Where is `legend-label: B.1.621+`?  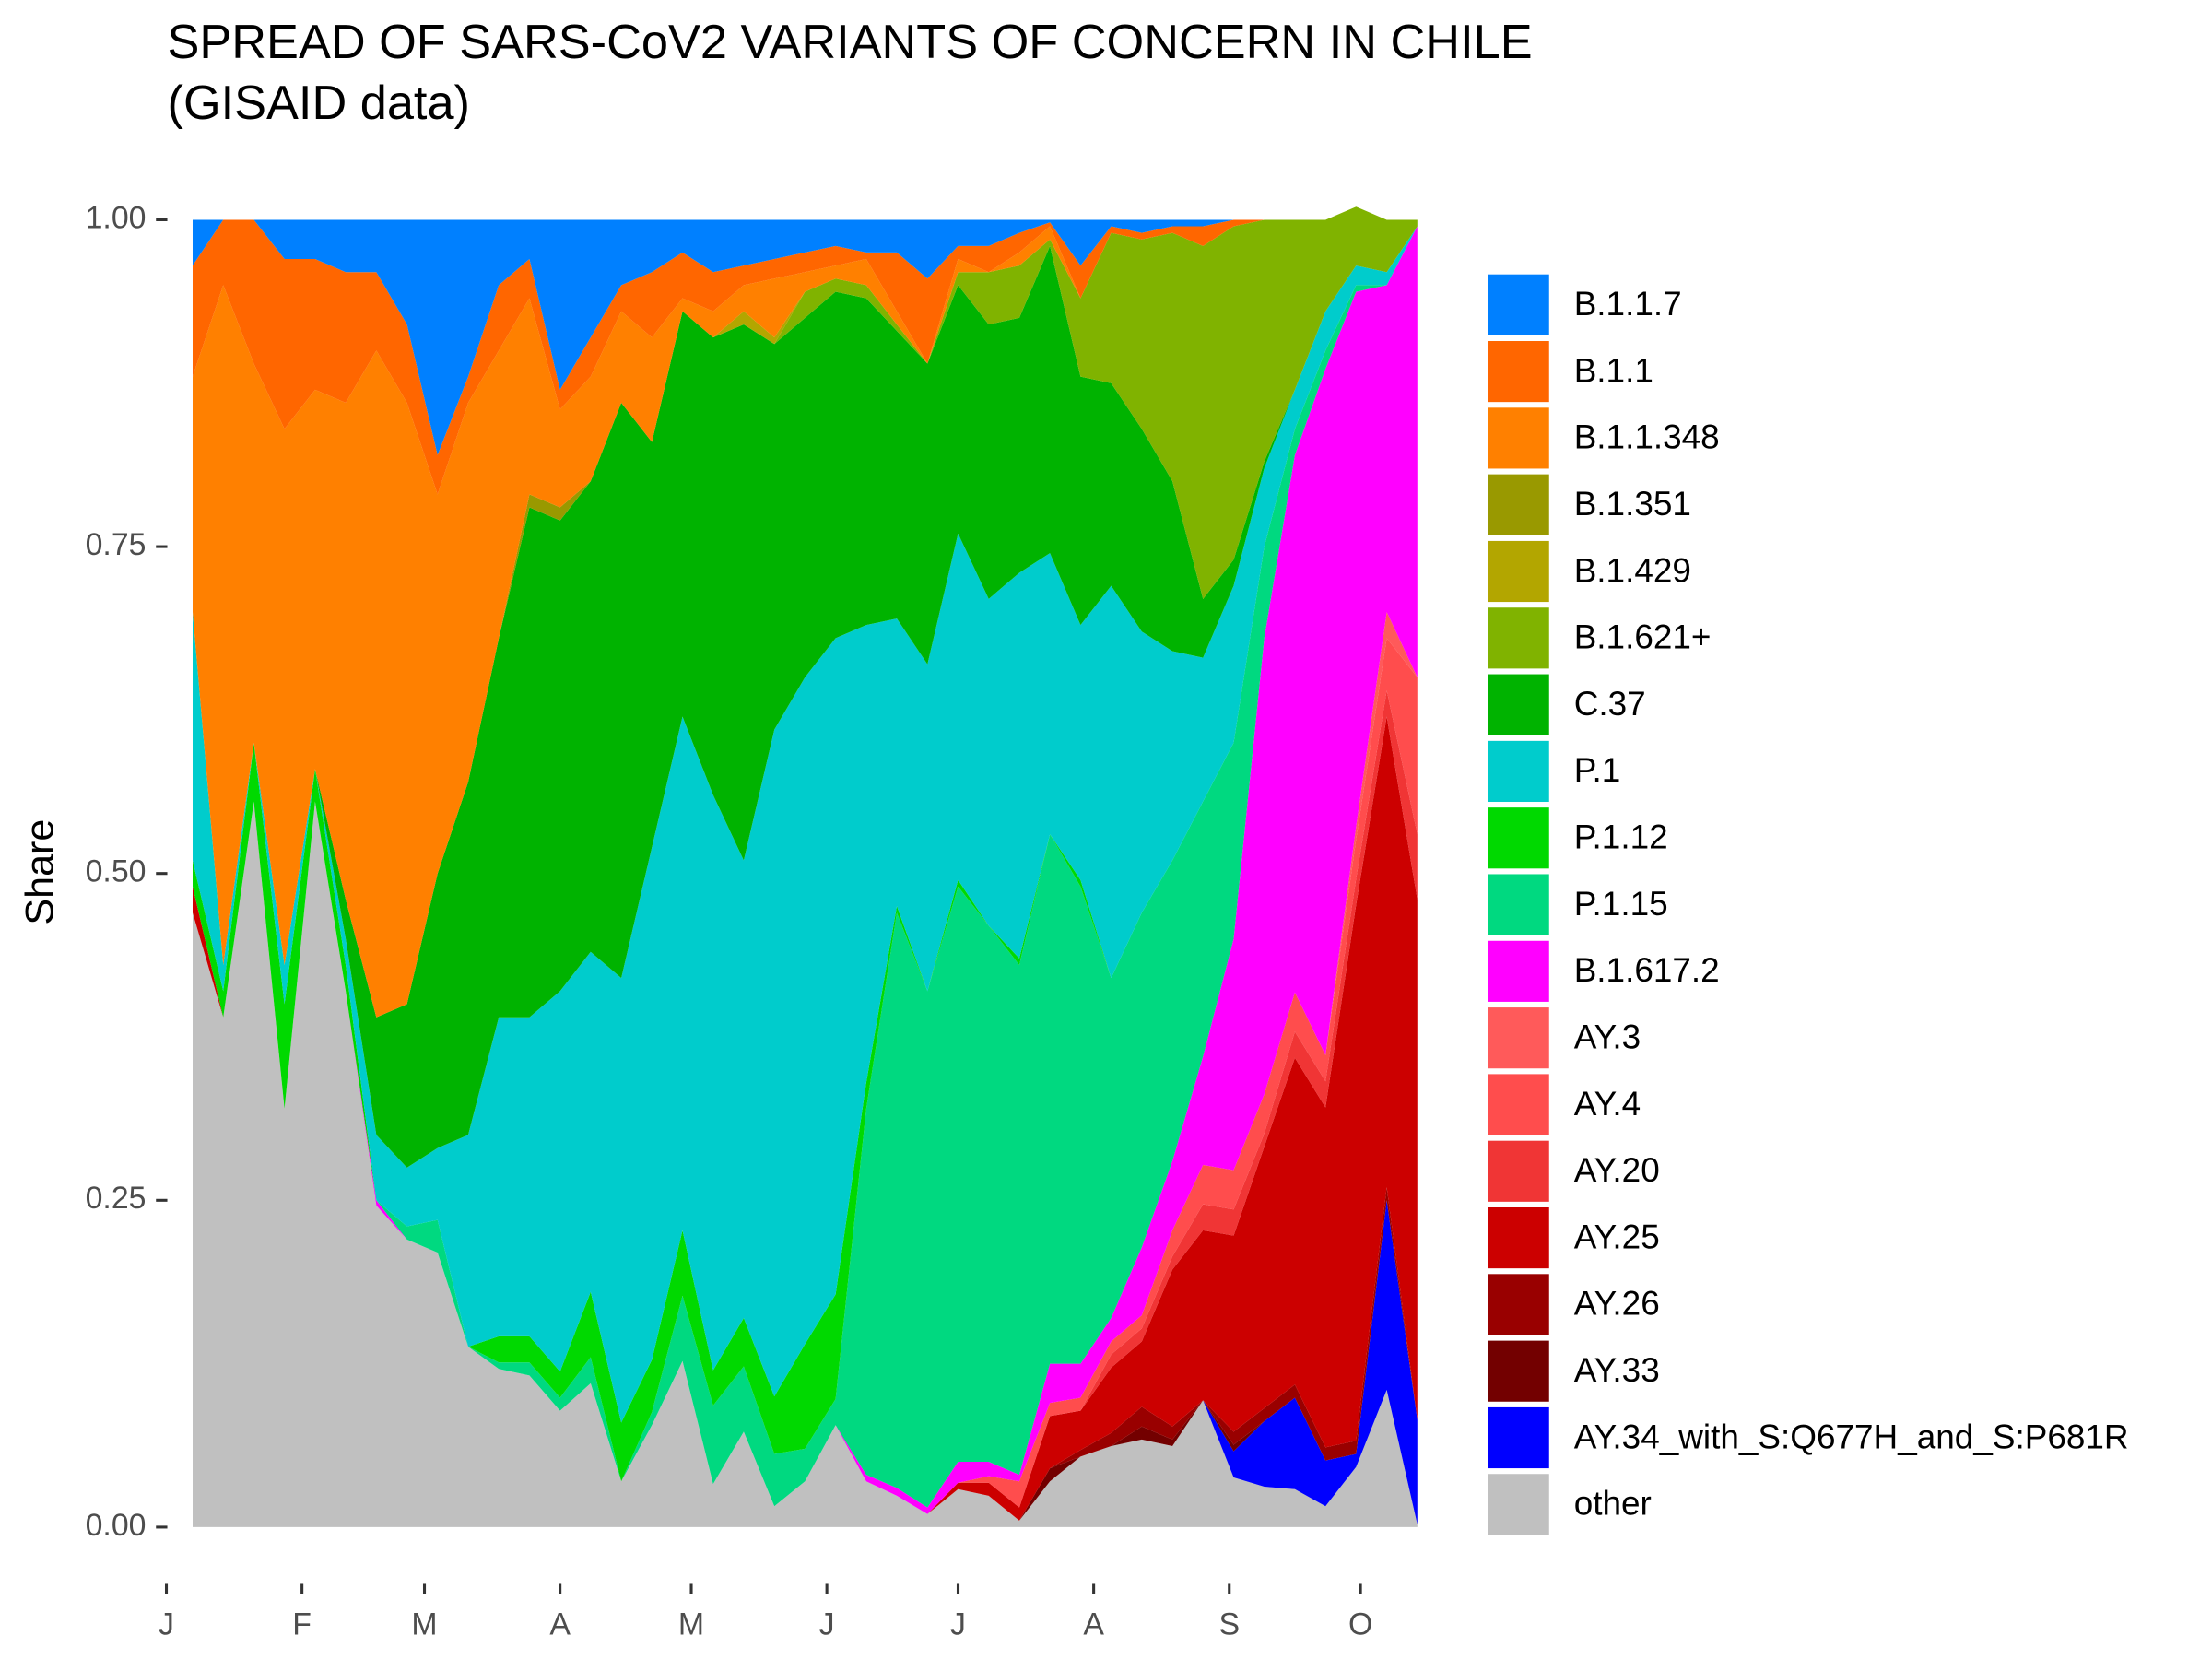 legend-label: B.1.621+ is located at coordinates (1643, 637).